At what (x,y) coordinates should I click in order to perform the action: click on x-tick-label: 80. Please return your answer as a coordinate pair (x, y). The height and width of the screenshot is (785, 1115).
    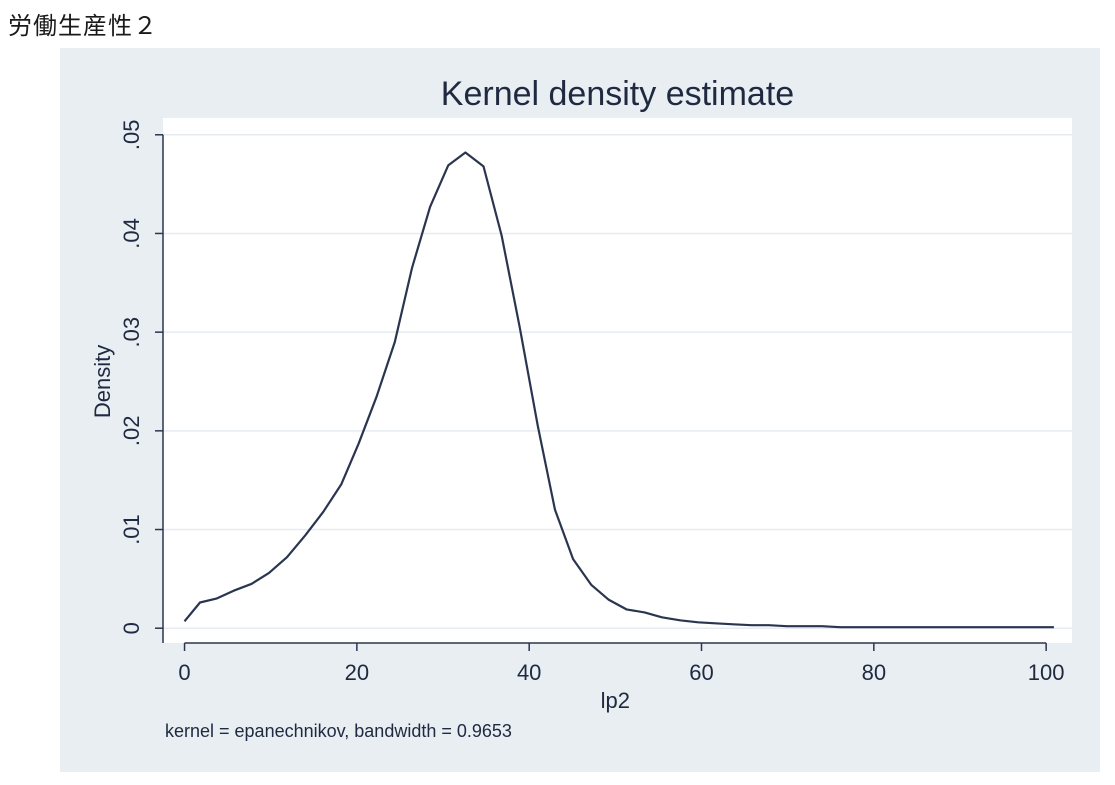
    Looking at the image, I should click on (874, 672).